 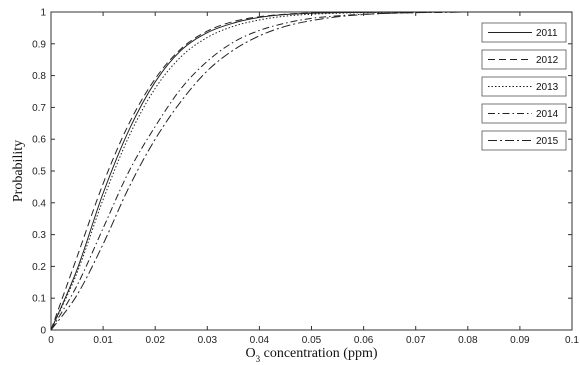 What do you see at coordinates (155, 340) in the screenshot?
I see `x-tick-label: 0.02` at bounding box center [155, 340].